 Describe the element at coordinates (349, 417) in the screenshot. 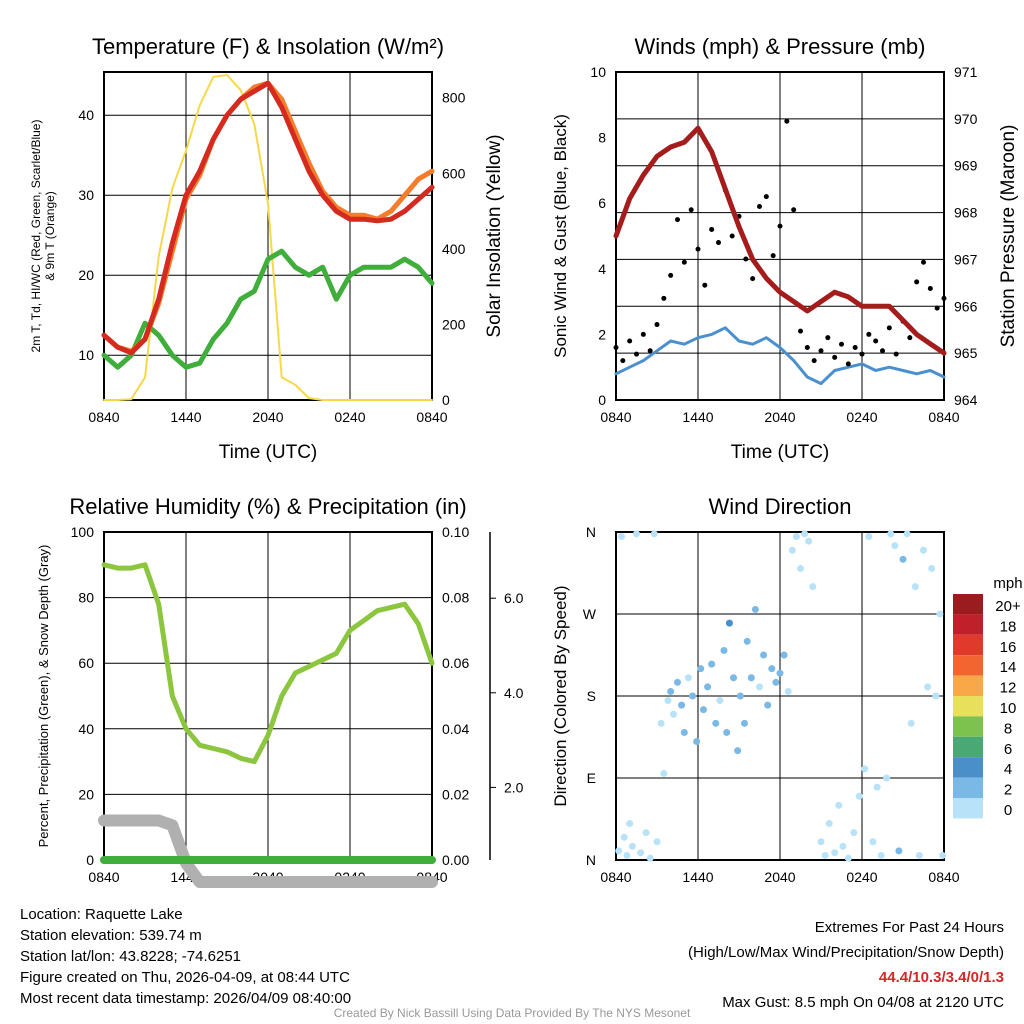

I see `x-tick-label: 0240` at that location.